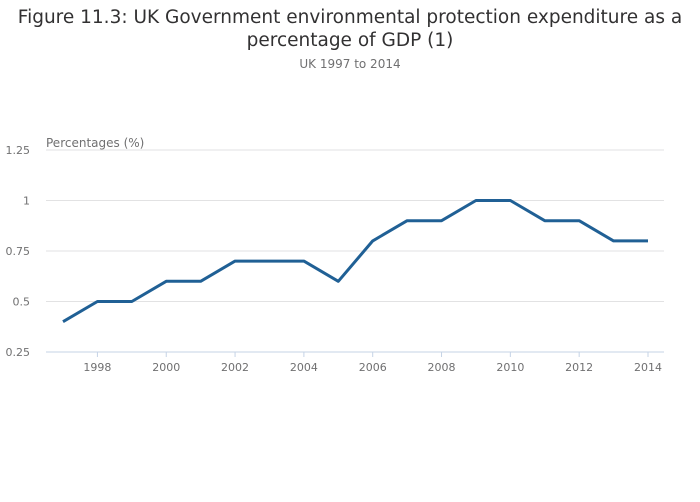 The image size is (700, 502). I want to click on x-tick-label: 1998, so click(97, 367).